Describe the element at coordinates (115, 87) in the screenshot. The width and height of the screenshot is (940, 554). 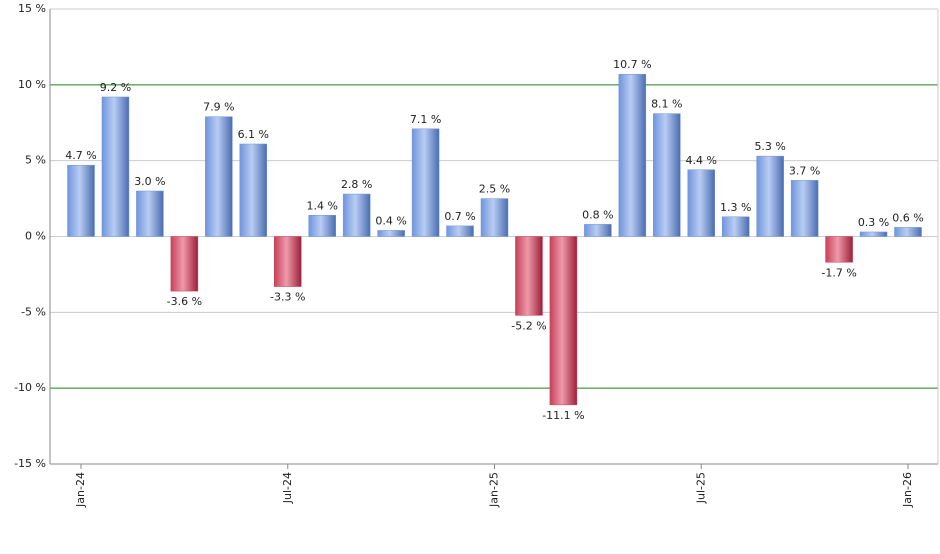
I see `value-label: 9.2 %` at that location.